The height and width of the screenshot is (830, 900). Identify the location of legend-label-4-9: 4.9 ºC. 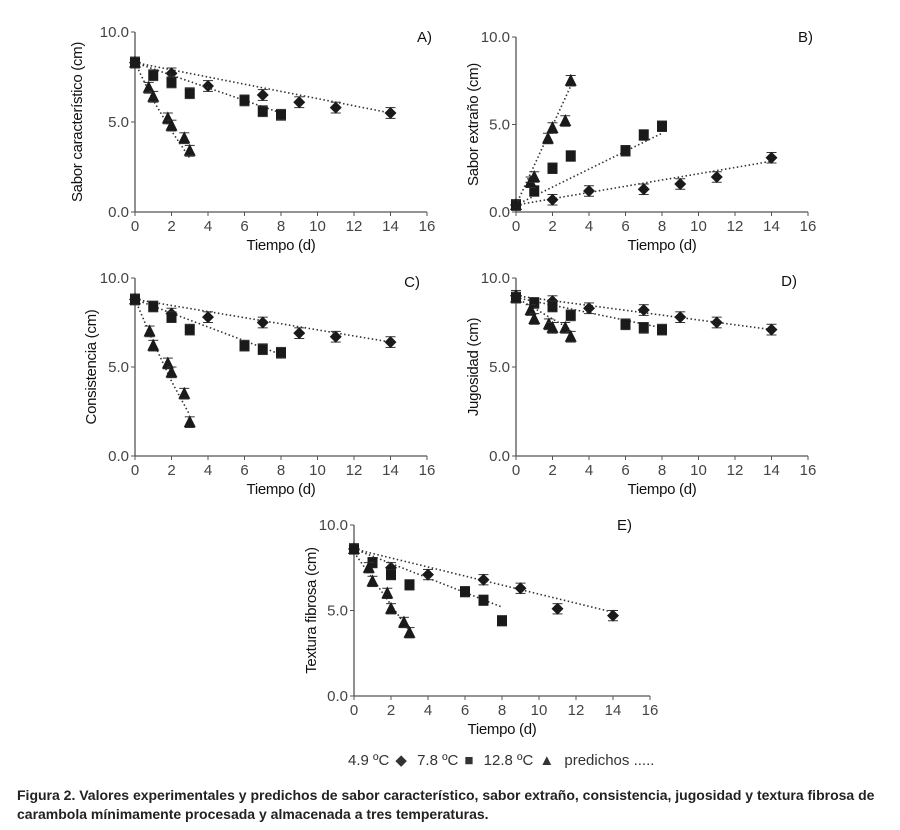
(369, 760).